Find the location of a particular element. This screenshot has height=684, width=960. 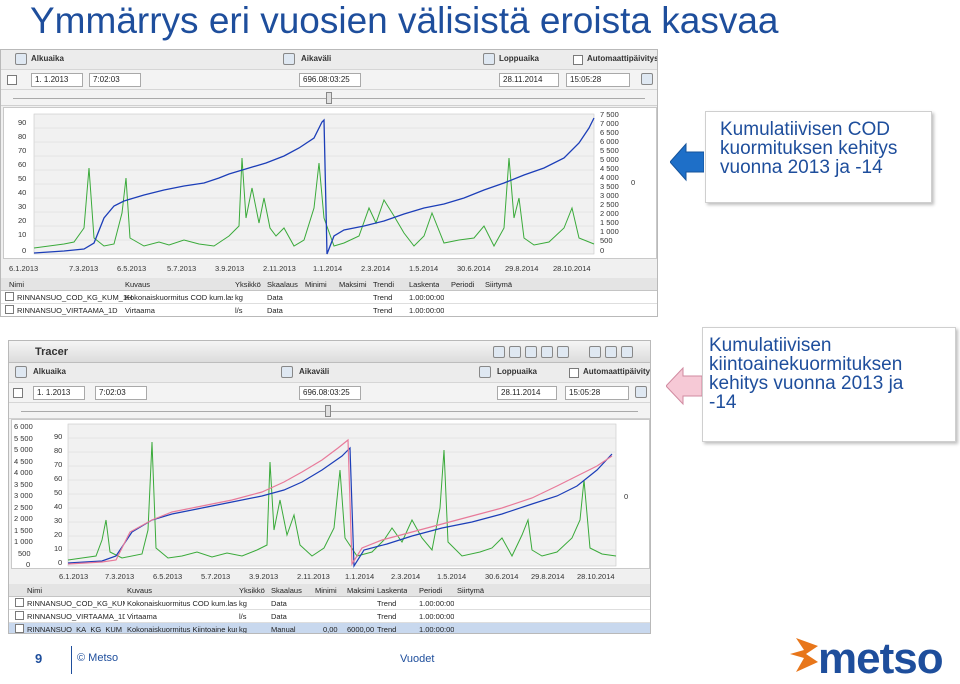

print-icon is located at coordinates (563, 352).